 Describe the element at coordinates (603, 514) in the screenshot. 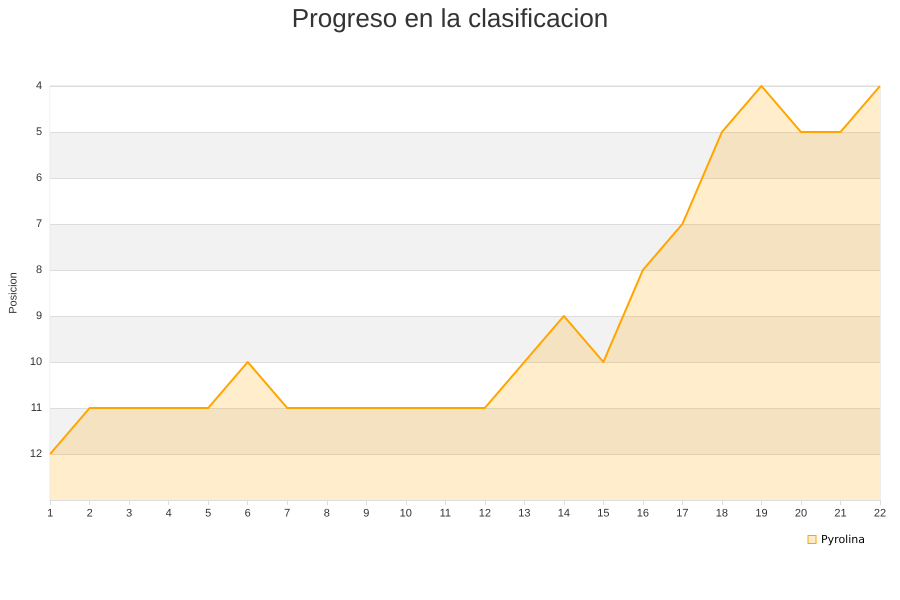

I see `x-tick-label: 15` at that location.